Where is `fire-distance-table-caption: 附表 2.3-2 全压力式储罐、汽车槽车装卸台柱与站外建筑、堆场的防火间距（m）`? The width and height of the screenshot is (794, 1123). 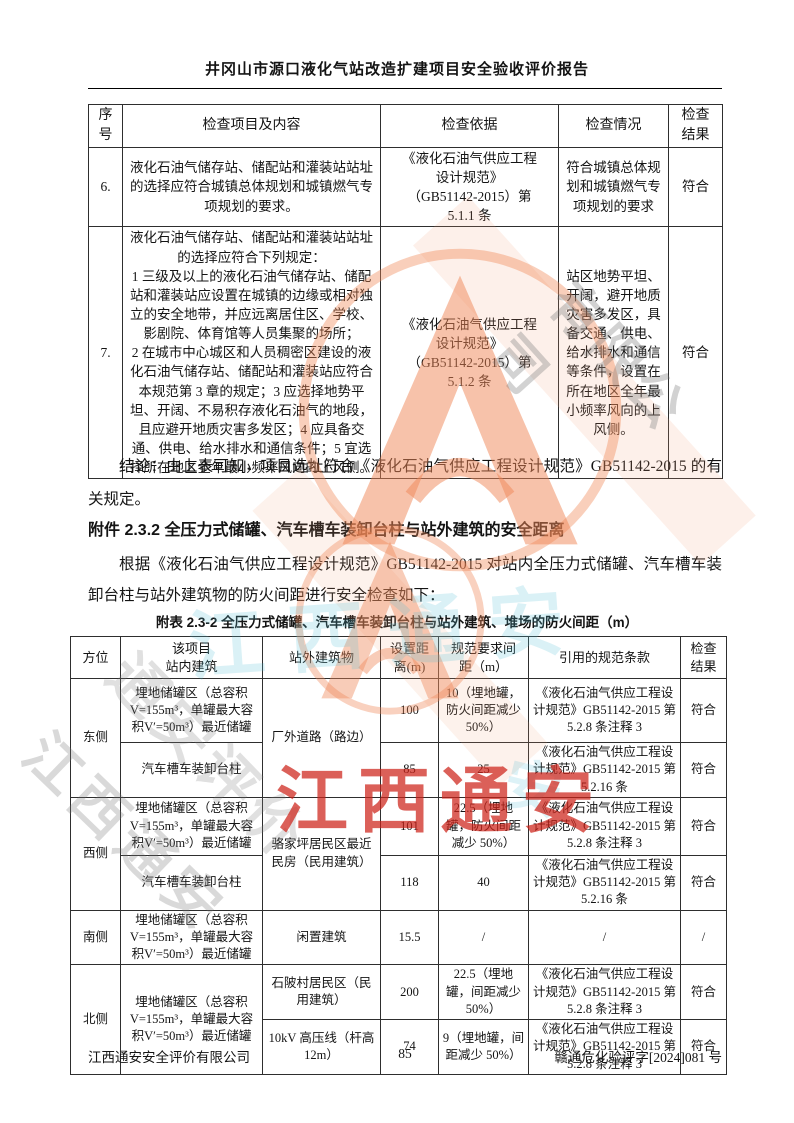 fire-distance-table-caption: 附表 2.3-2 全压力式储罐、汽车槽车装卸台柱与站外建筑、堆场的防火间距（m） is located at coordinates (397, 622).